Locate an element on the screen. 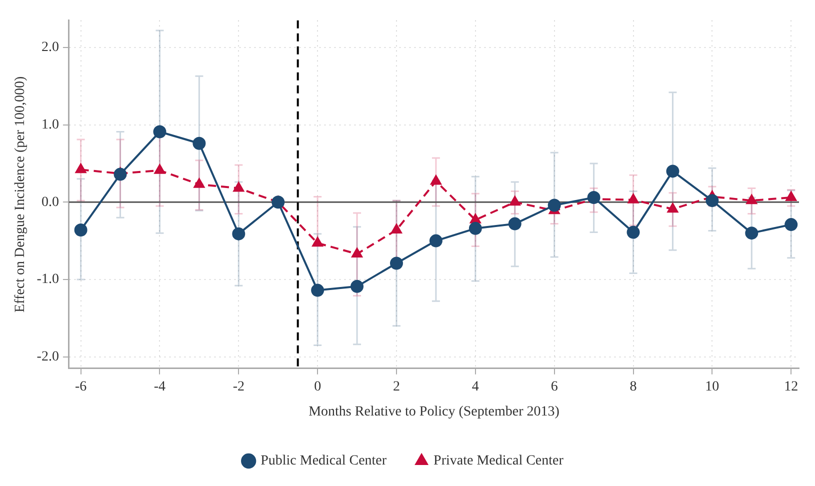  y-tick-label: 0.0 is located at coordinates (50, 202).